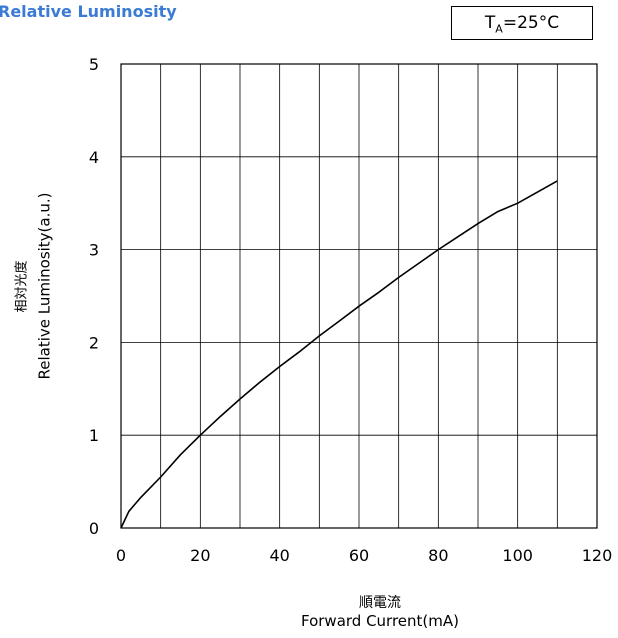 The image size is (618, 638). I want to click on y-tick-label: 5, so click(94, 64).